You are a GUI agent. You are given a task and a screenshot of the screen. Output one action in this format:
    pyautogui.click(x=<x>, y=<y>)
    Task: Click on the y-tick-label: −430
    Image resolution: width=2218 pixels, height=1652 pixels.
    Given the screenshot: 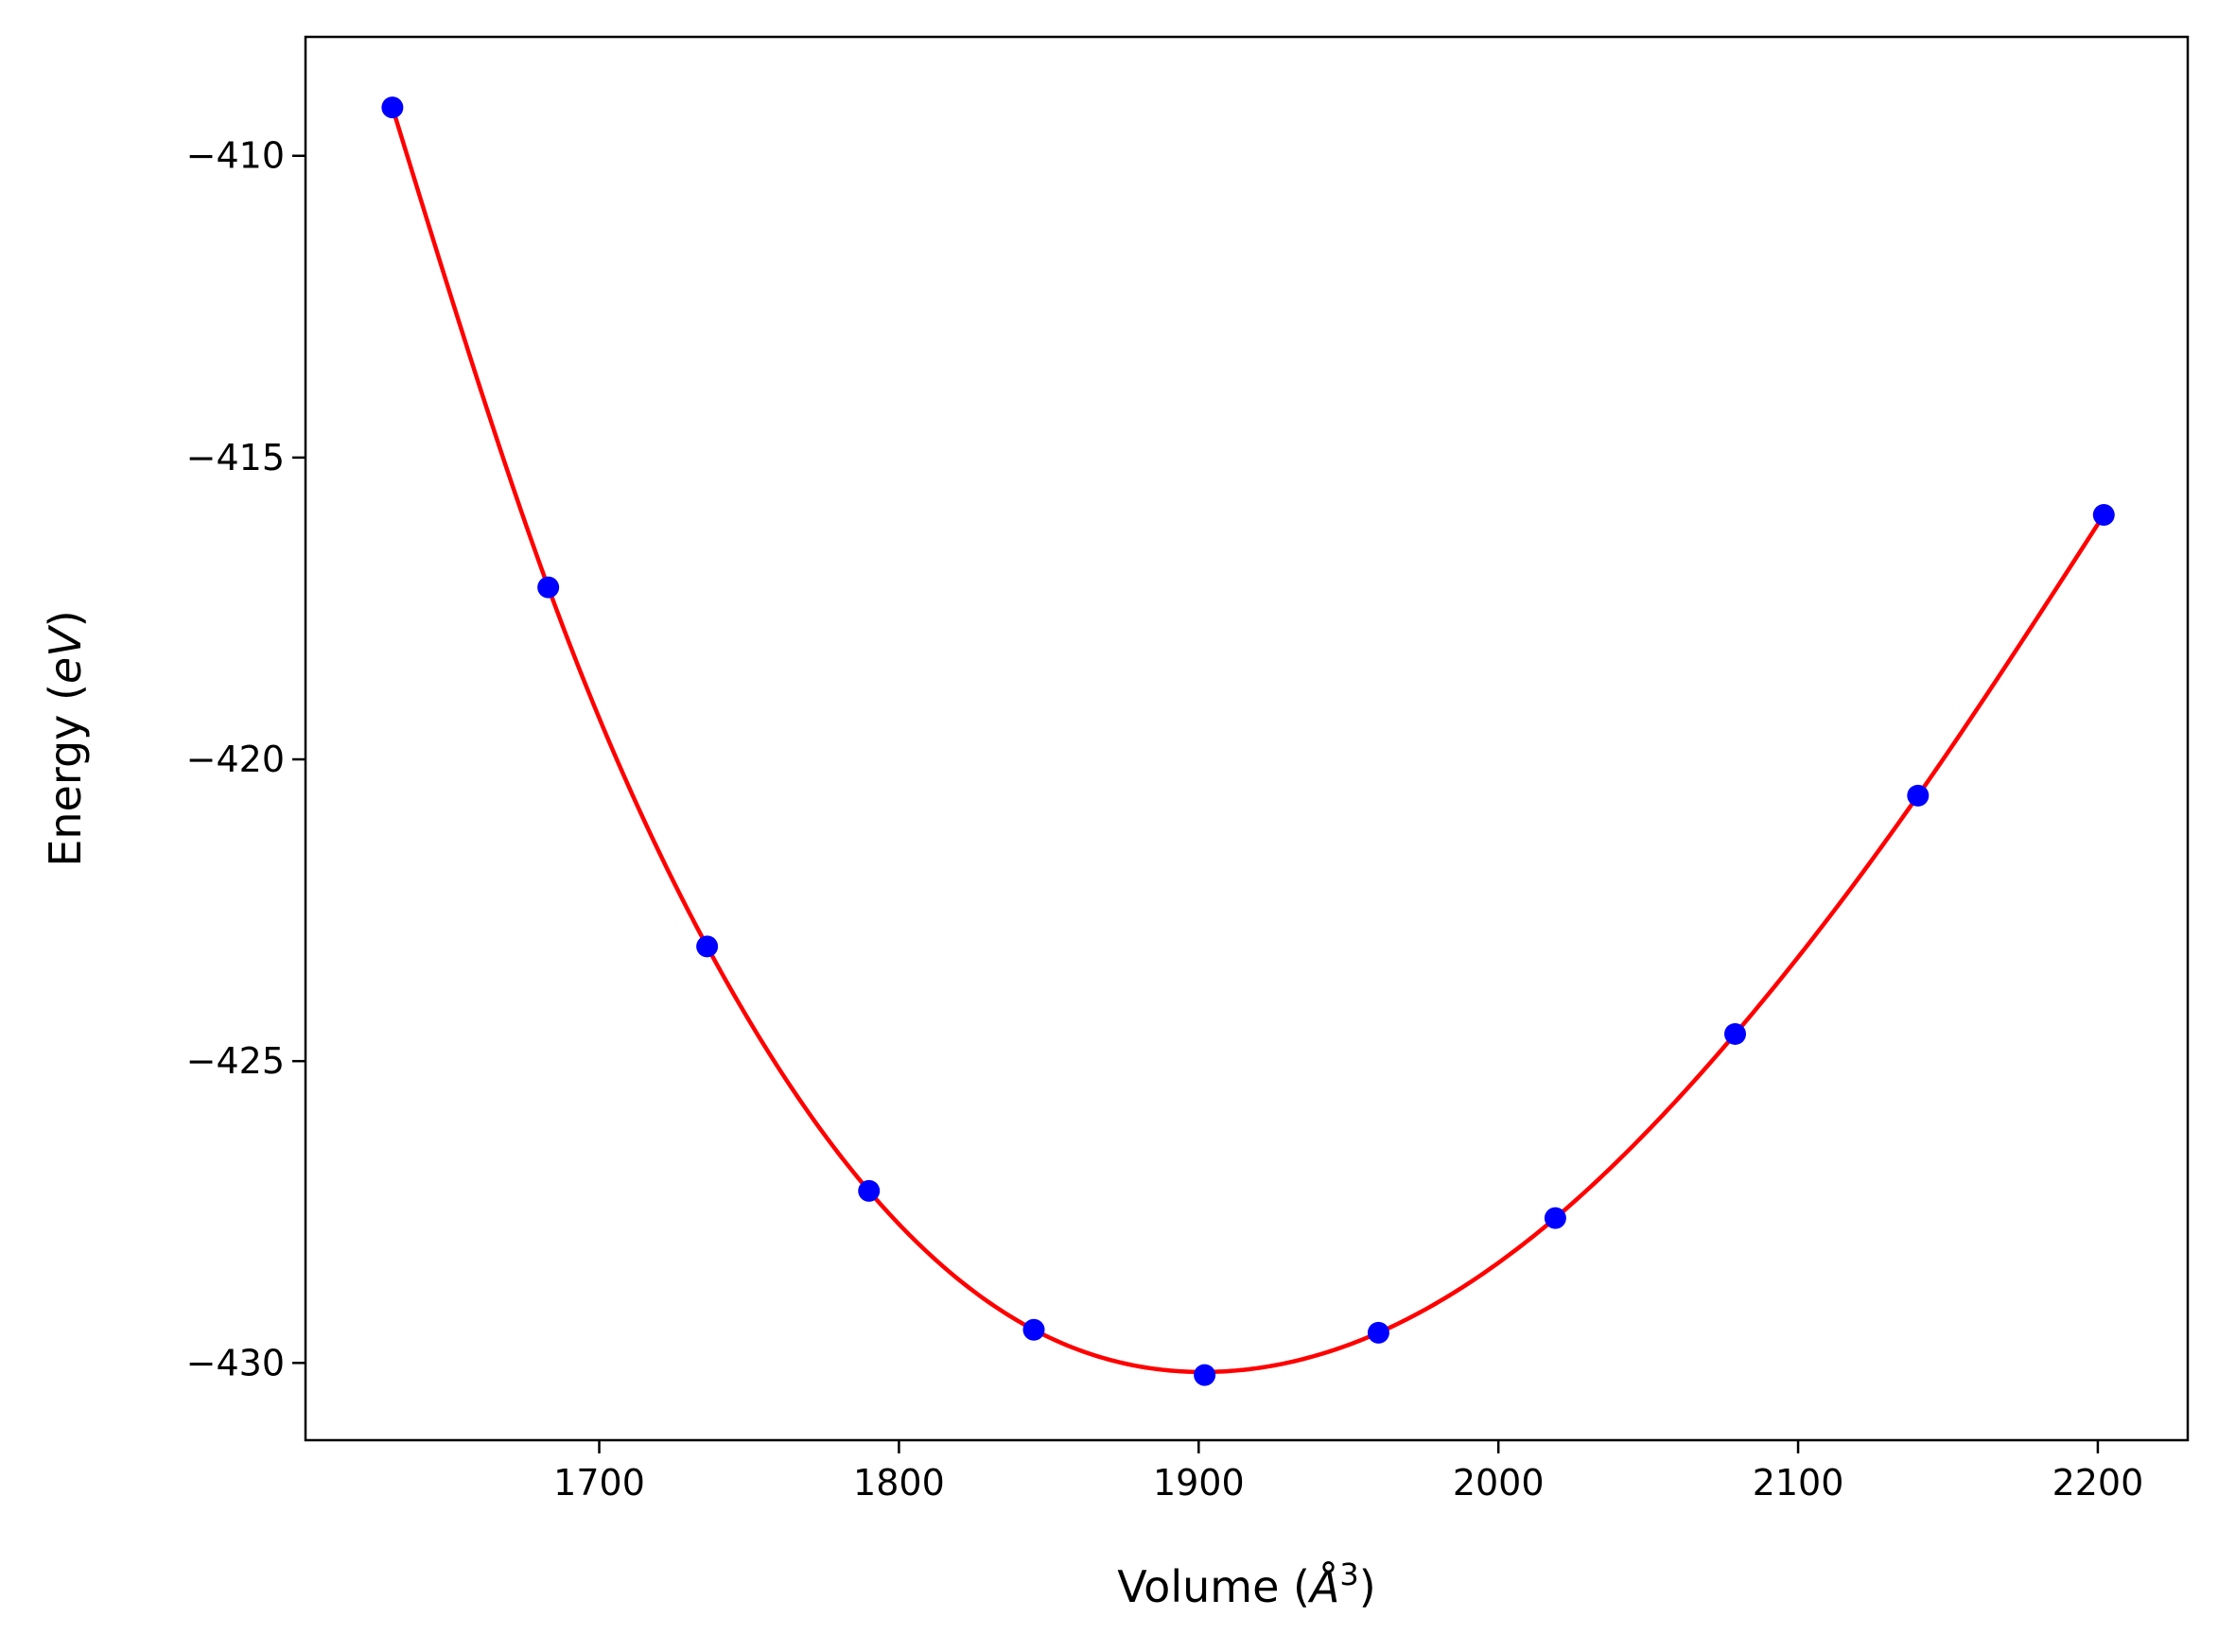 What is the action you would take?
    pyautogui.click(x=235, y=1362)
    